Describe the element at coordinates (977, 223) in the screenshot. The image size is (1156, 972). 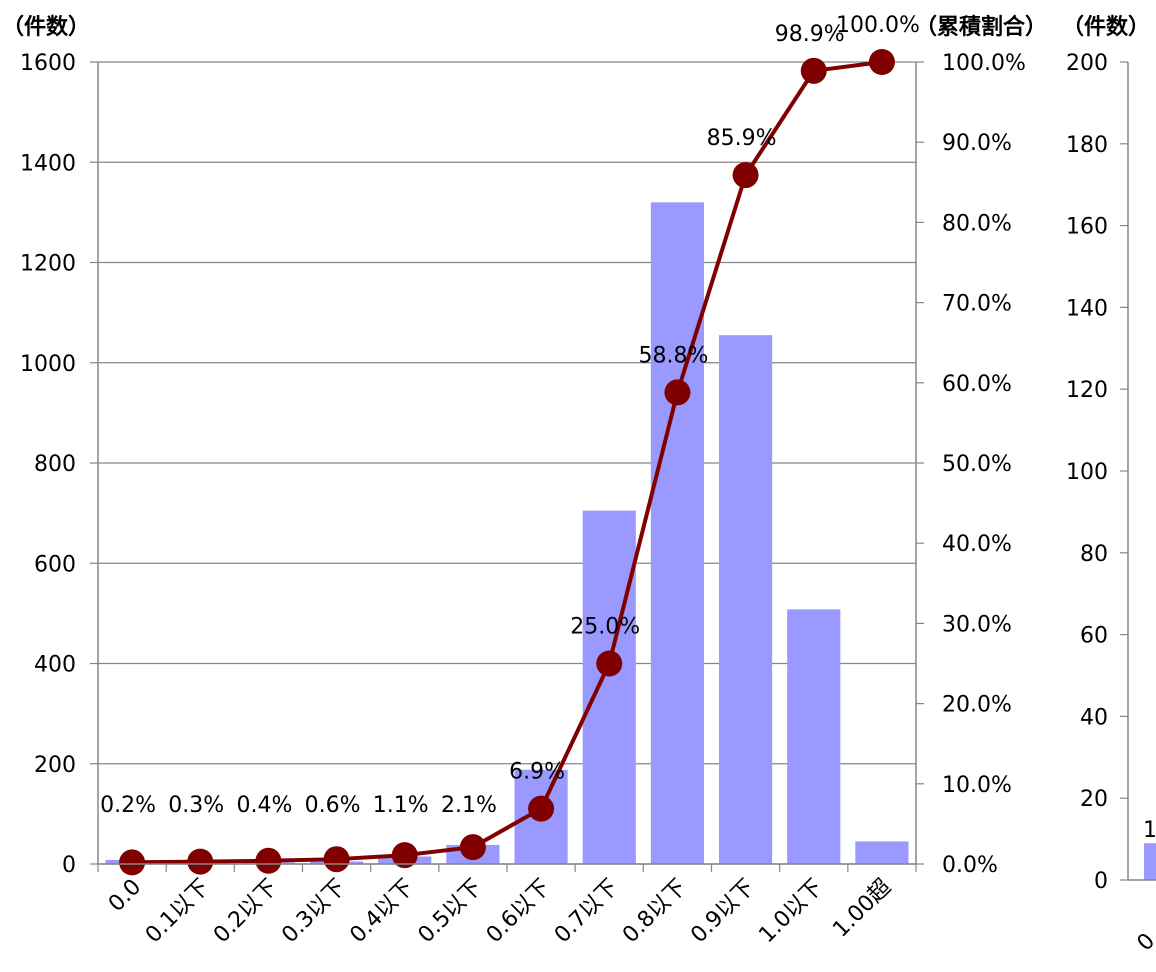
I see `right-axis-tick-label: 80.0%` at that location.